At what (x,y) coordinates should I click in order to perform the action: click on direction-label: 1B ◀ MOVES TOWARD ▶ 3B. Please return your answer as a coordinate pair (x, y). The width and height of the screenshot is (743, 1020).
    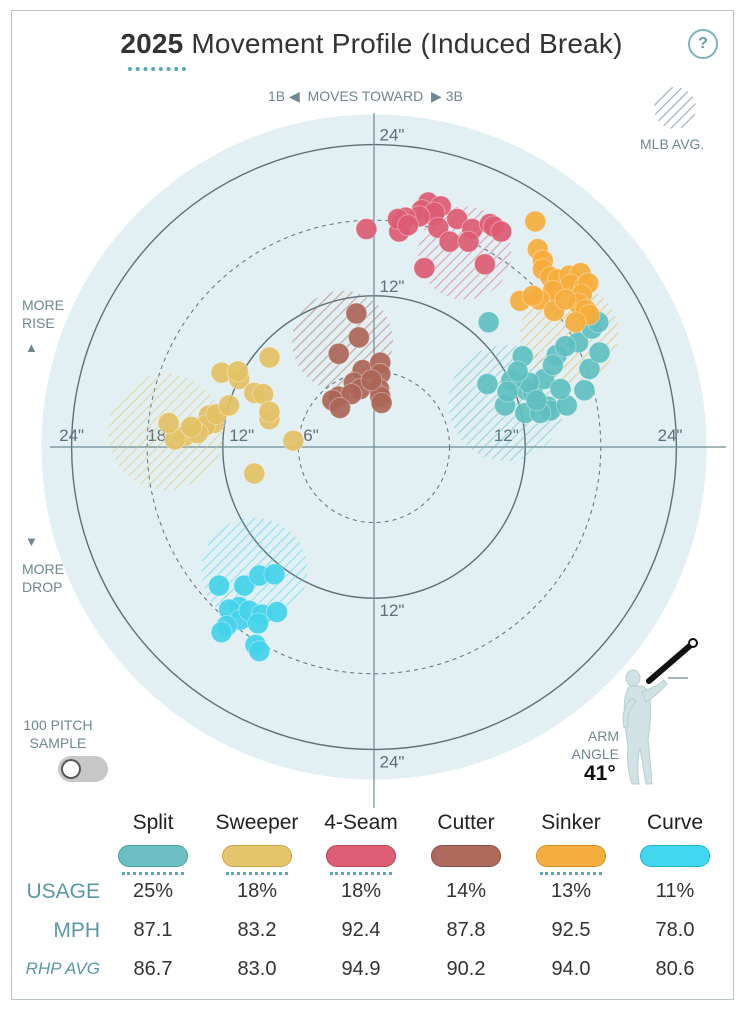
    Looking at the image, I should click on (365, 96).